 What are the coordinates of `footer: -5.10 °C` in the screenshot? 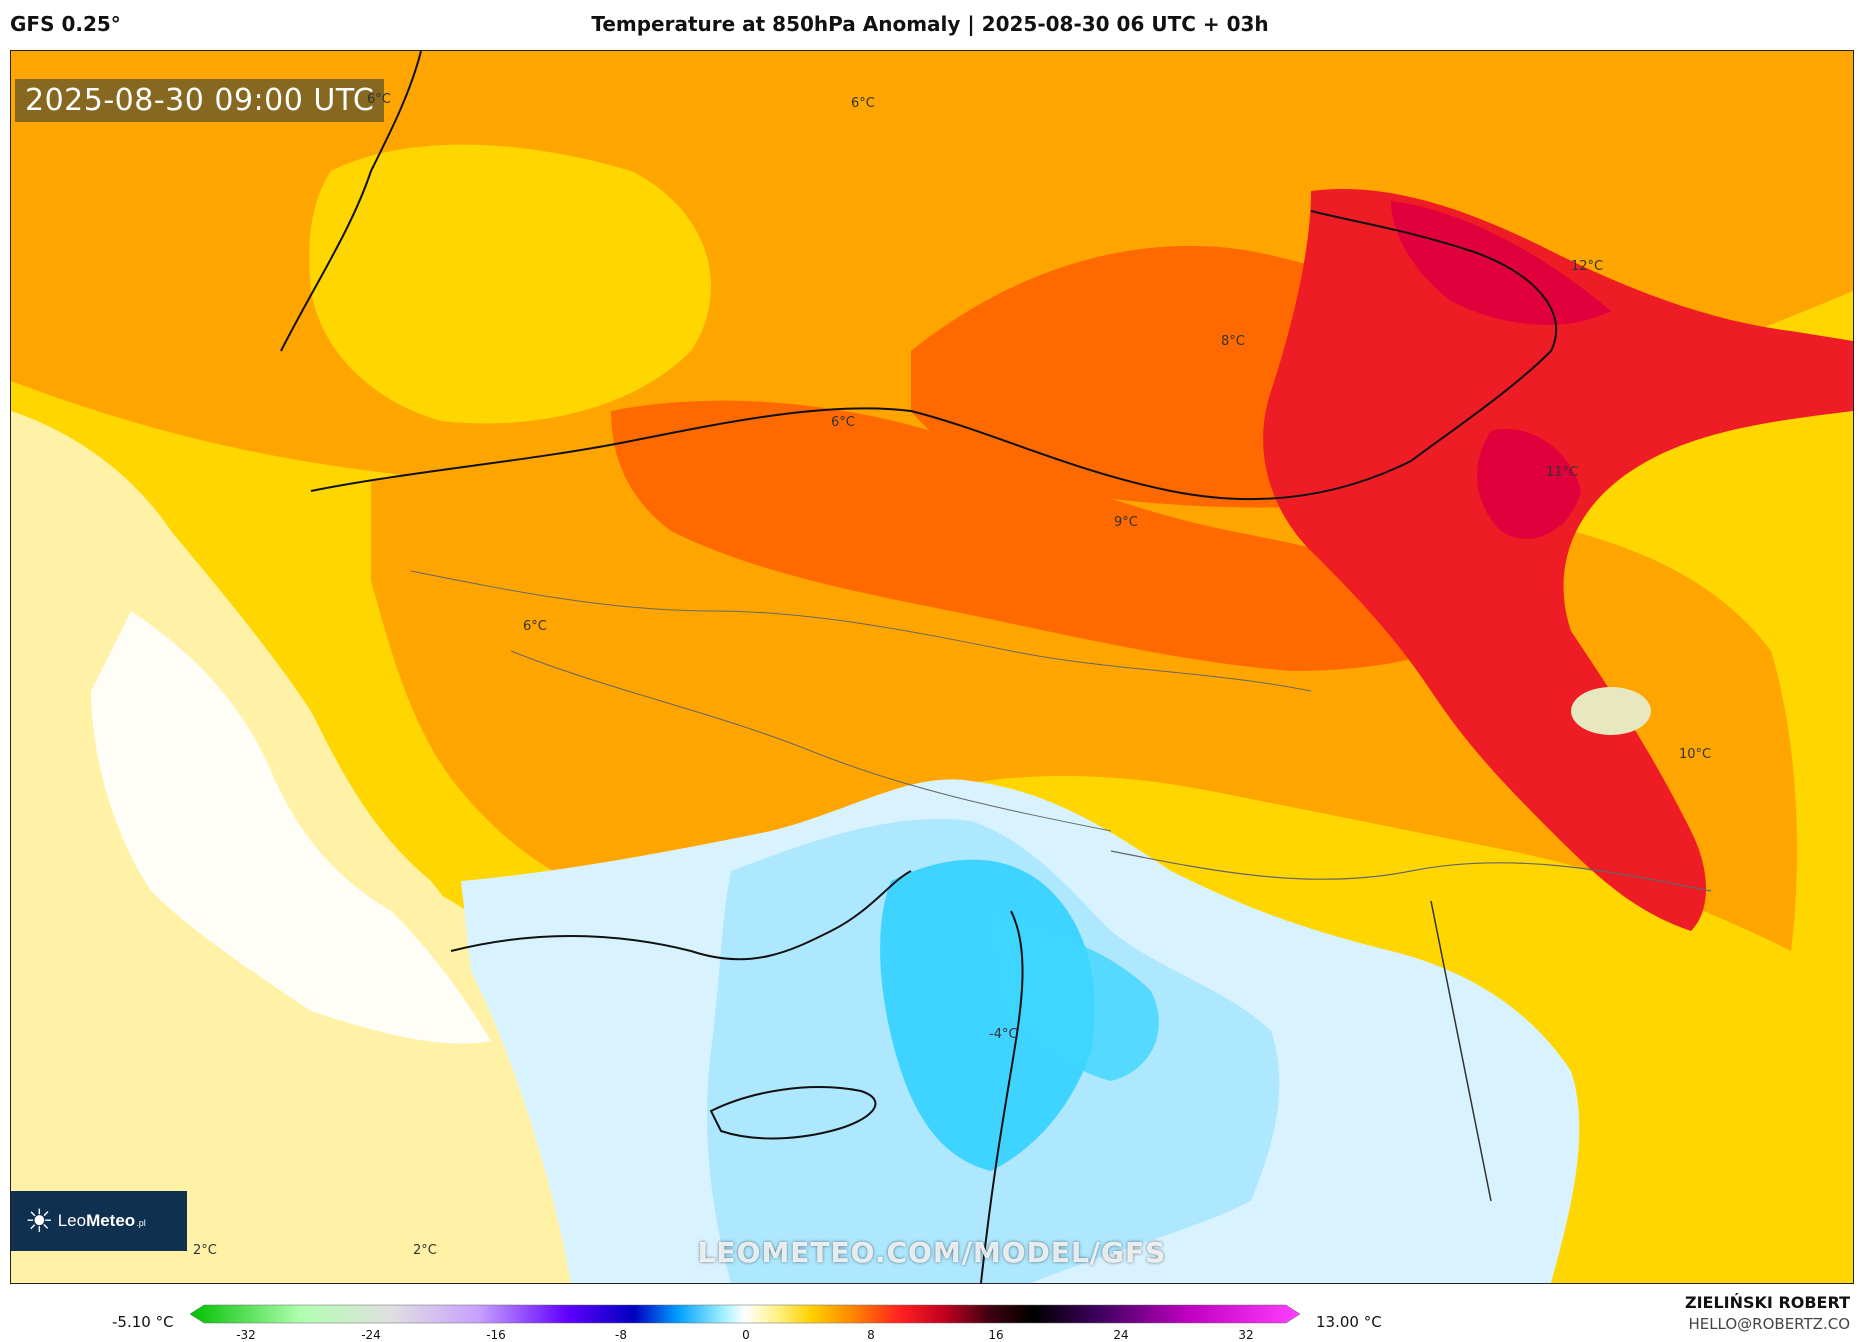 It's located at (930, 1312).